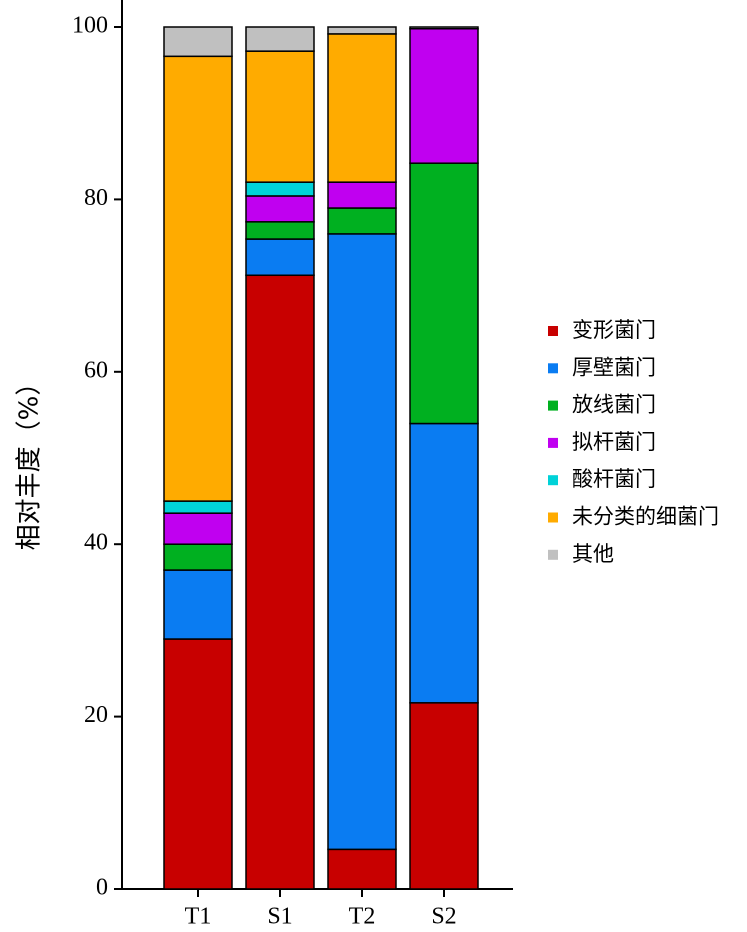 The height and width of the screenshot is (932, 747). What do you see at coordinates (321, 909) in the screenshot?
I see `x-tick-labels: T1 S1 T2 S2` at bounding box center [321, 909].